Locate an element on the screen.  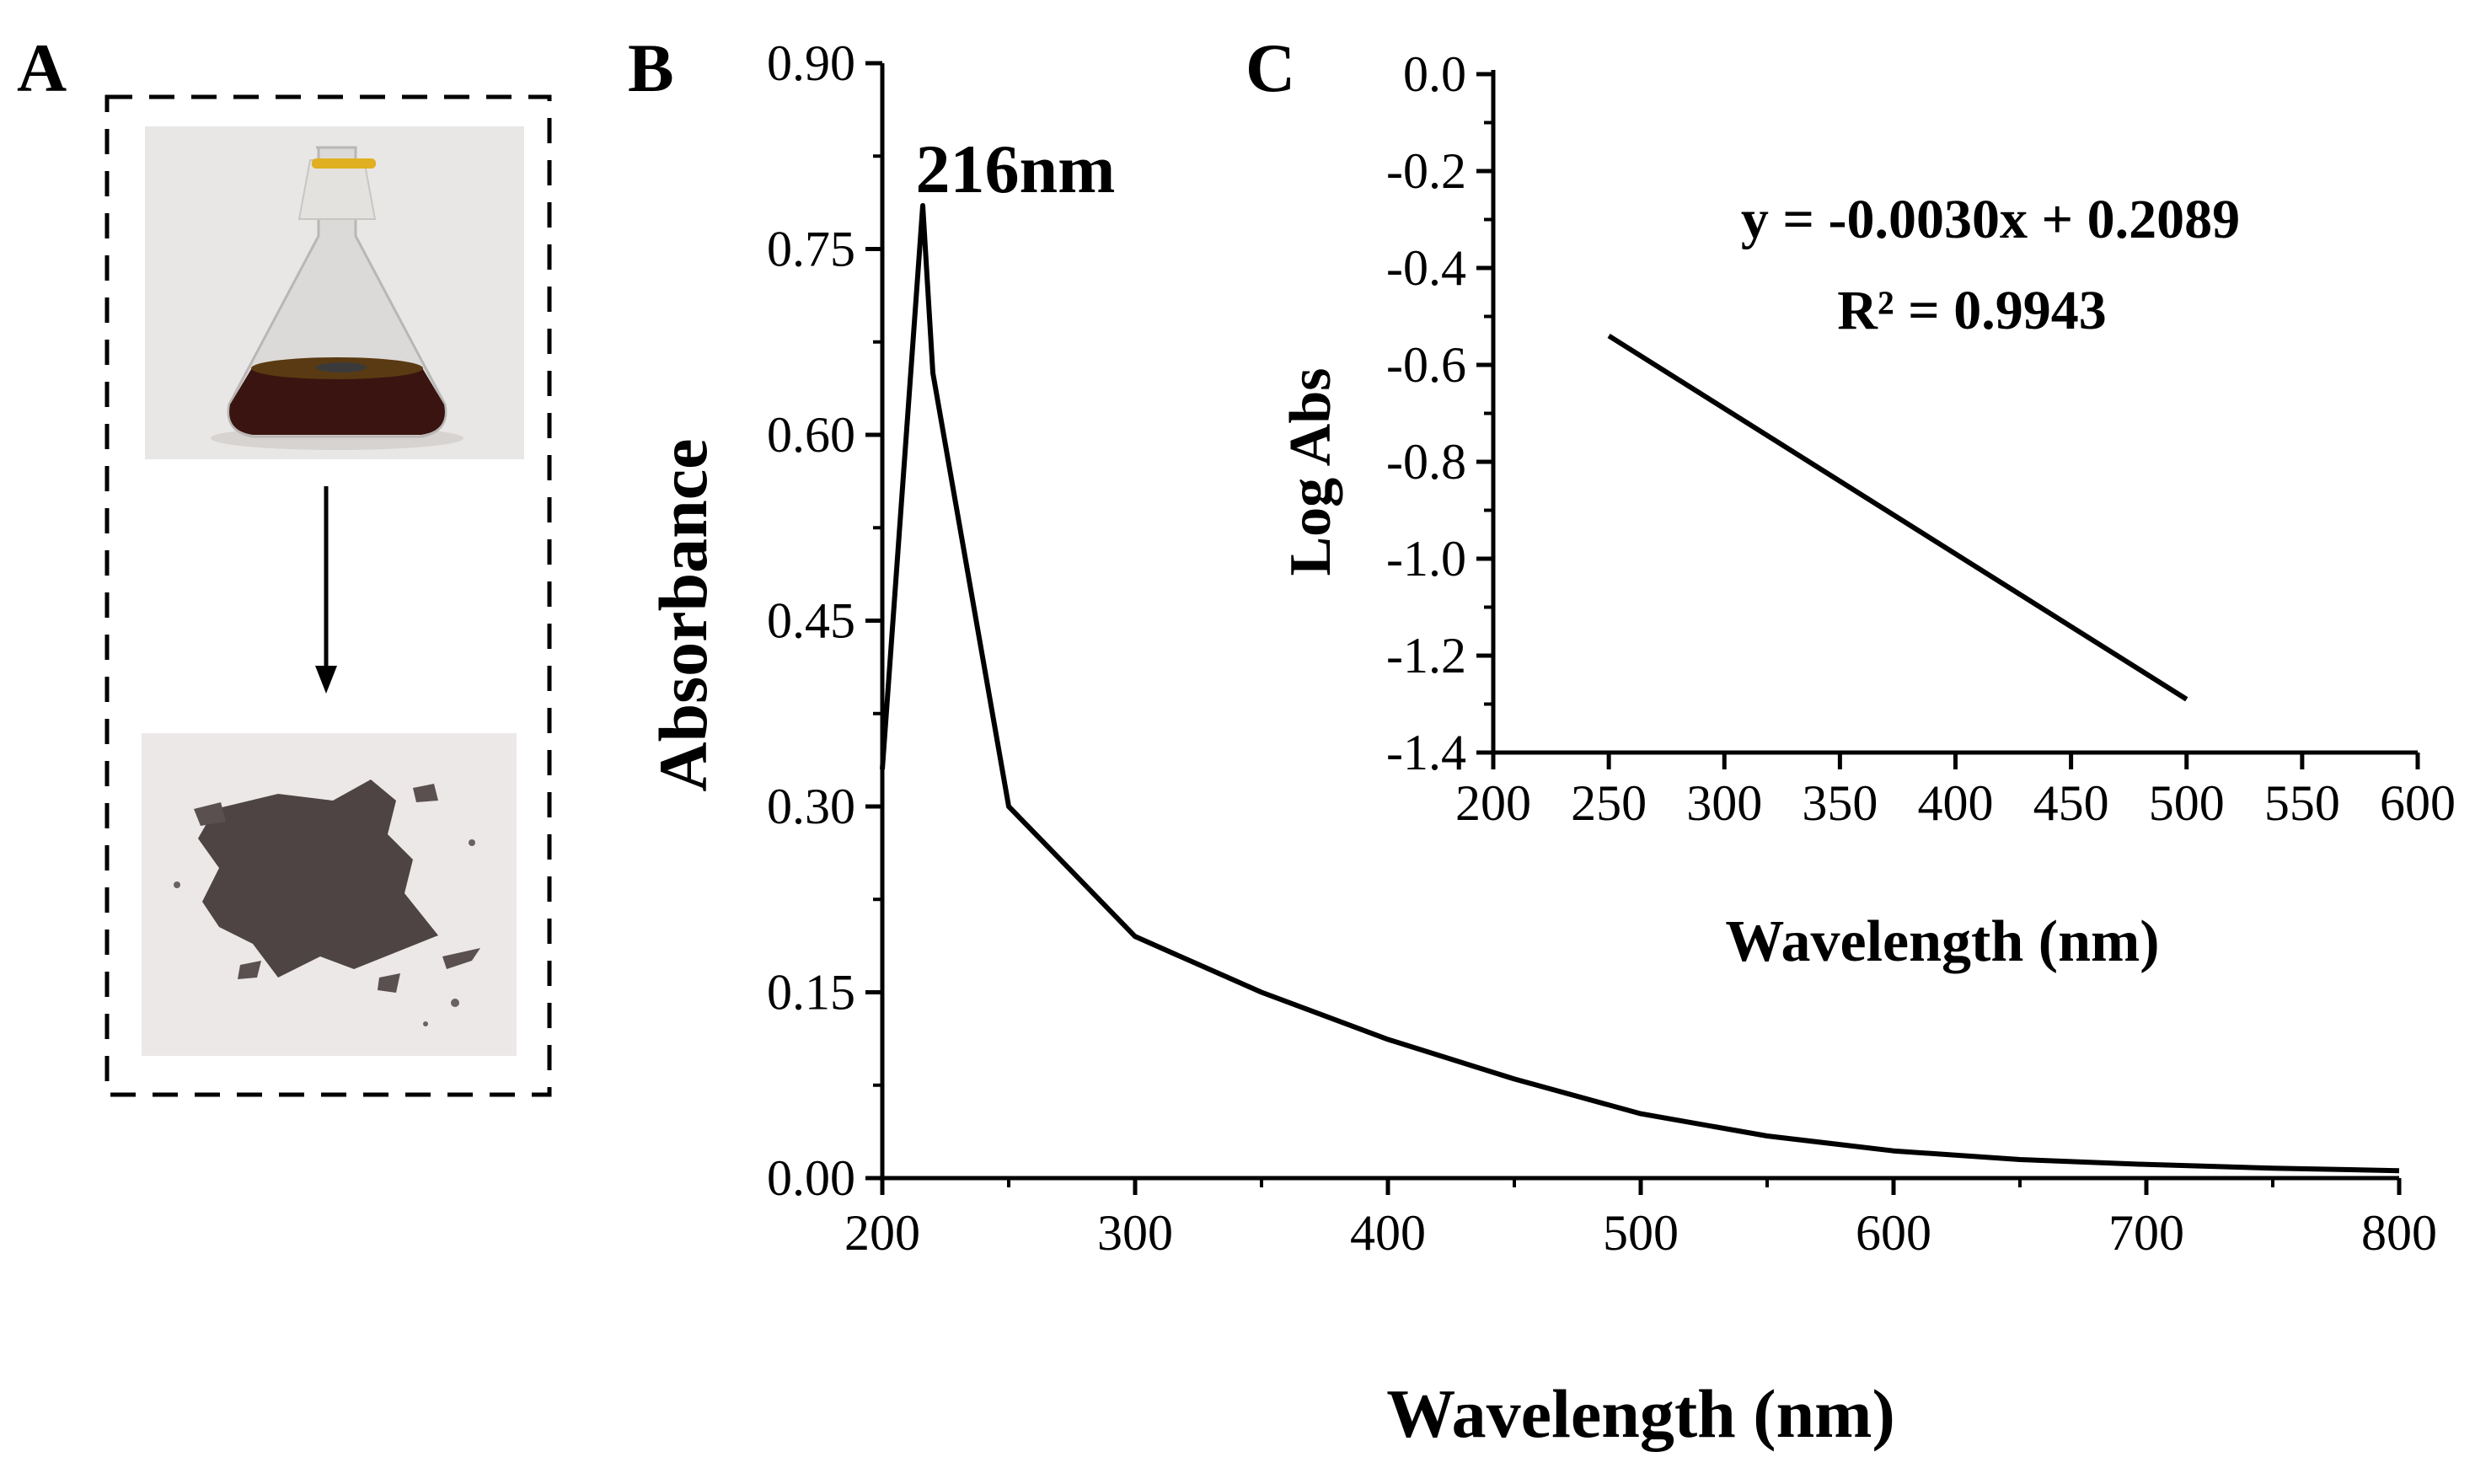
powder-photo is located at coordinates (329, 894).